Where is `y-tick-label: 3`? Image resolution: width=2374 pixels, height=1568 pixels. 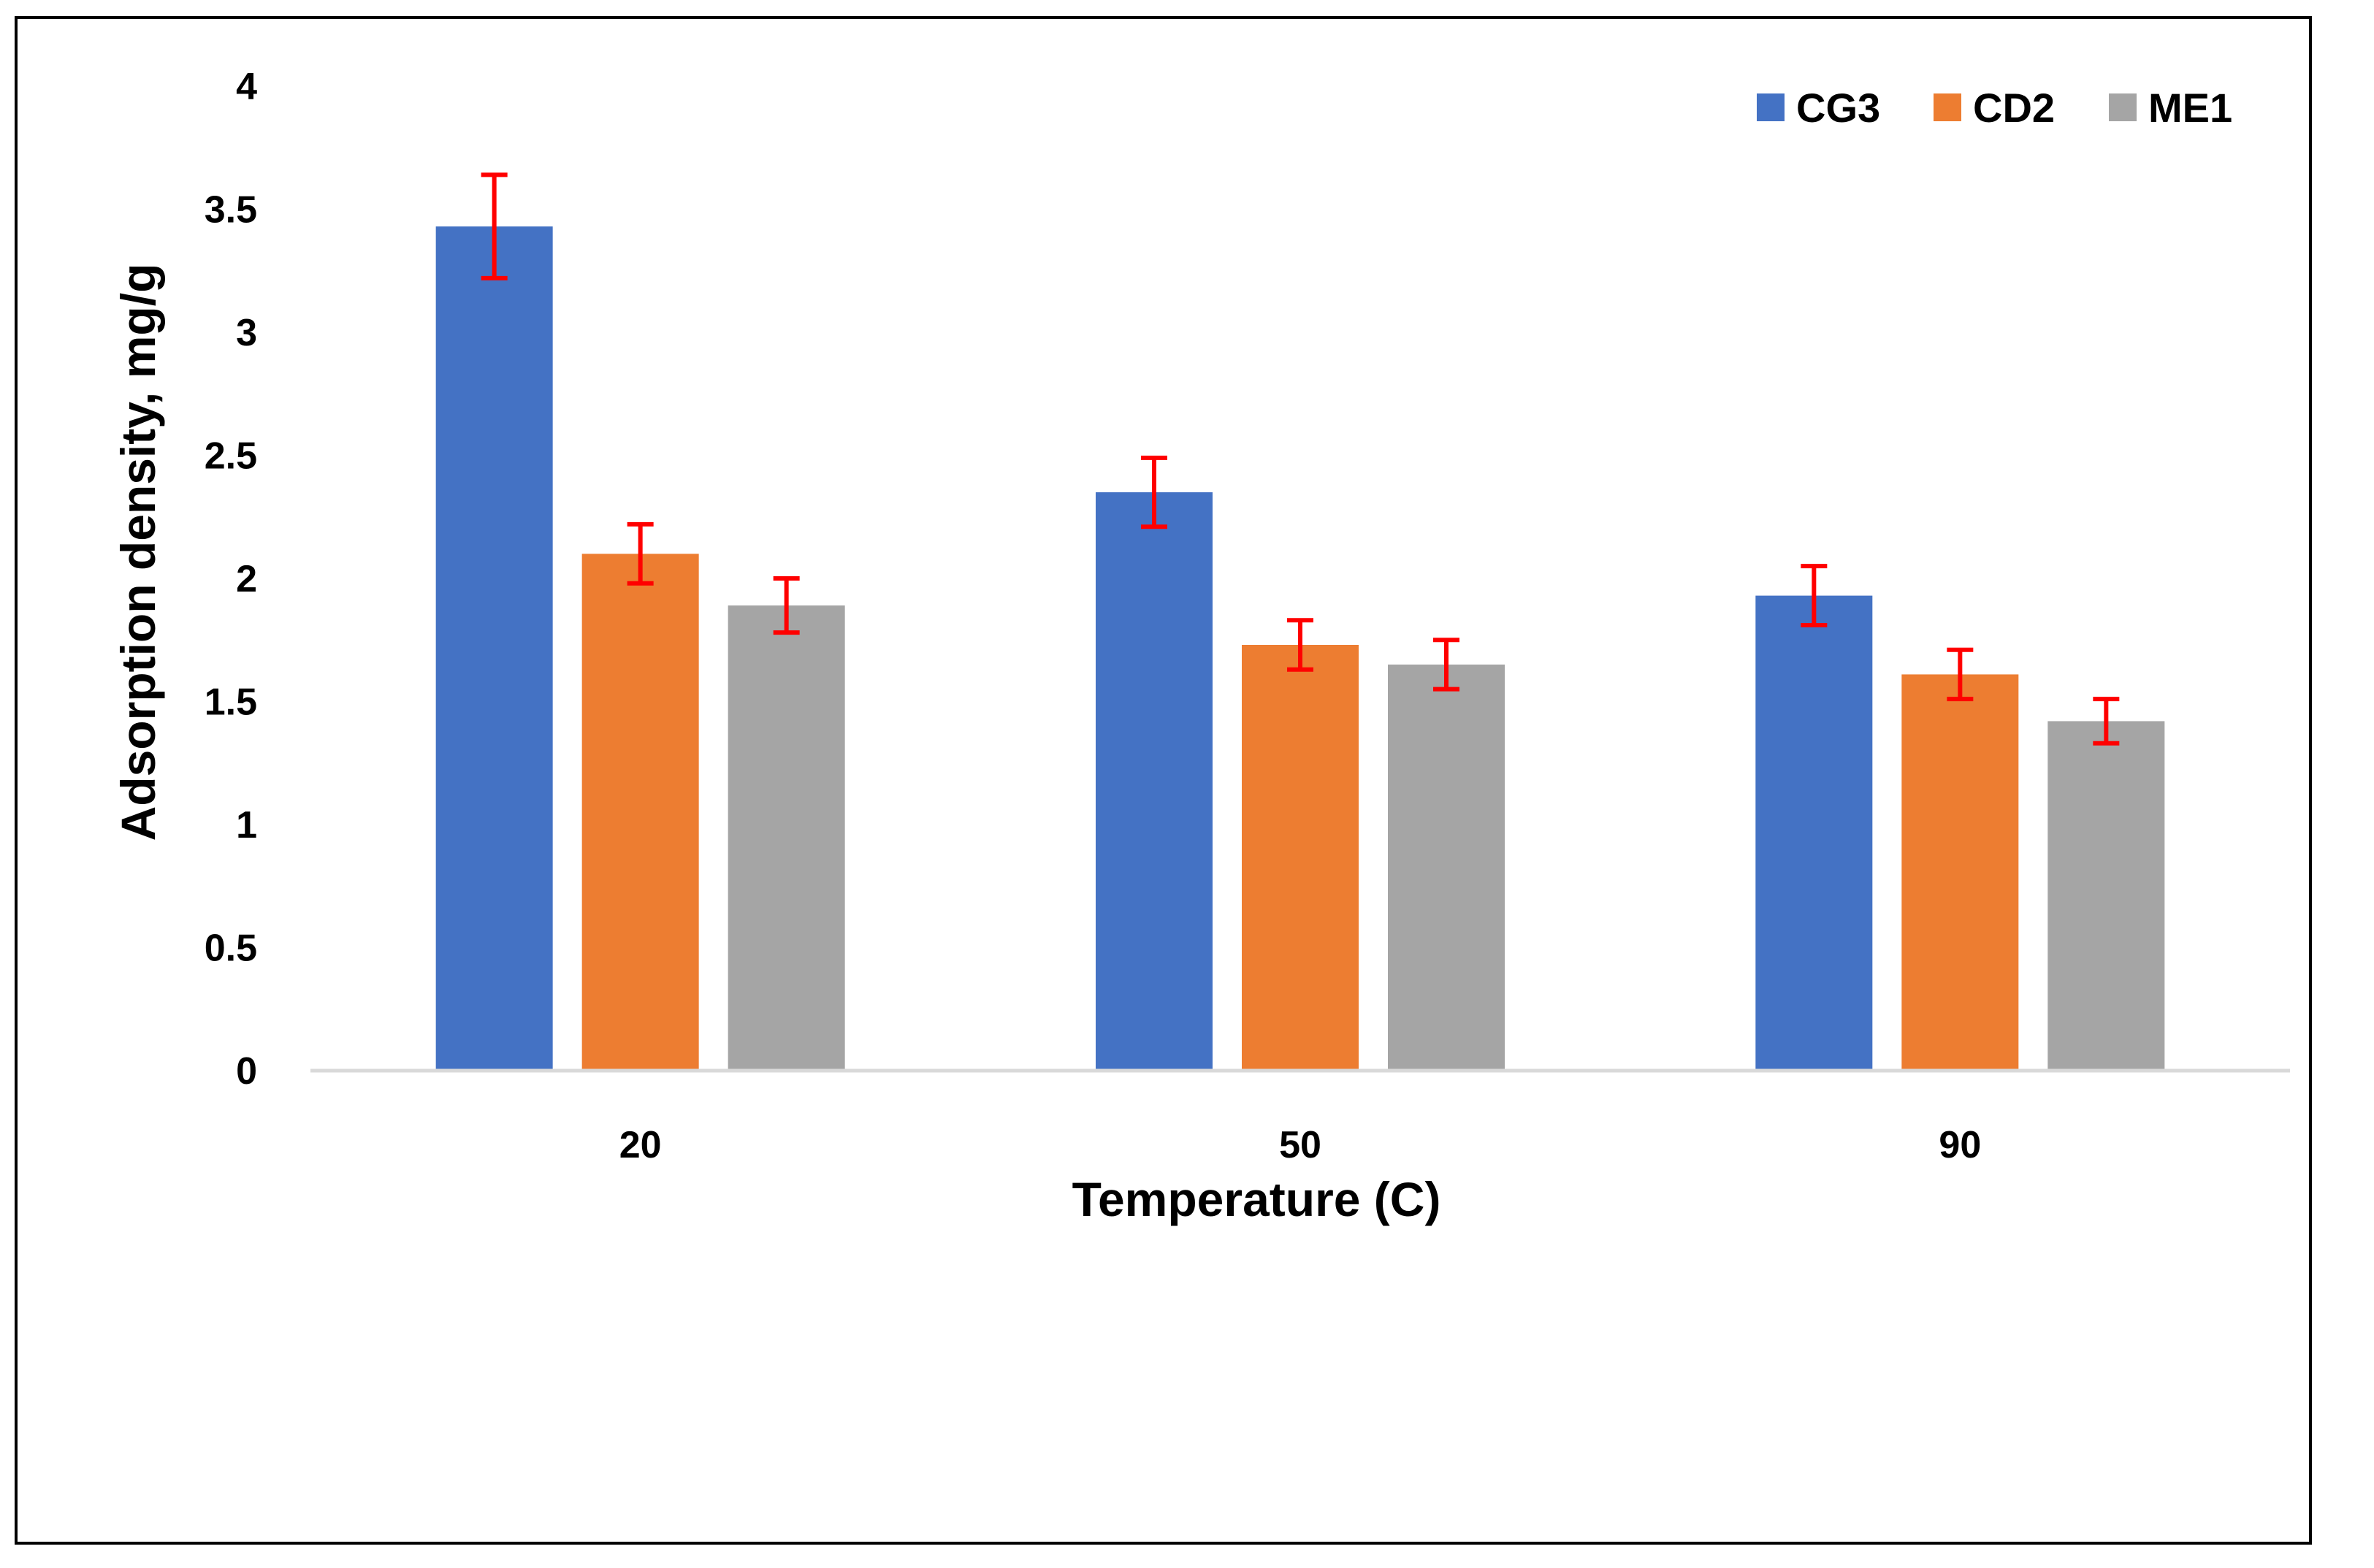
y-tick-label: 3 is located at coordinates (246, 333).